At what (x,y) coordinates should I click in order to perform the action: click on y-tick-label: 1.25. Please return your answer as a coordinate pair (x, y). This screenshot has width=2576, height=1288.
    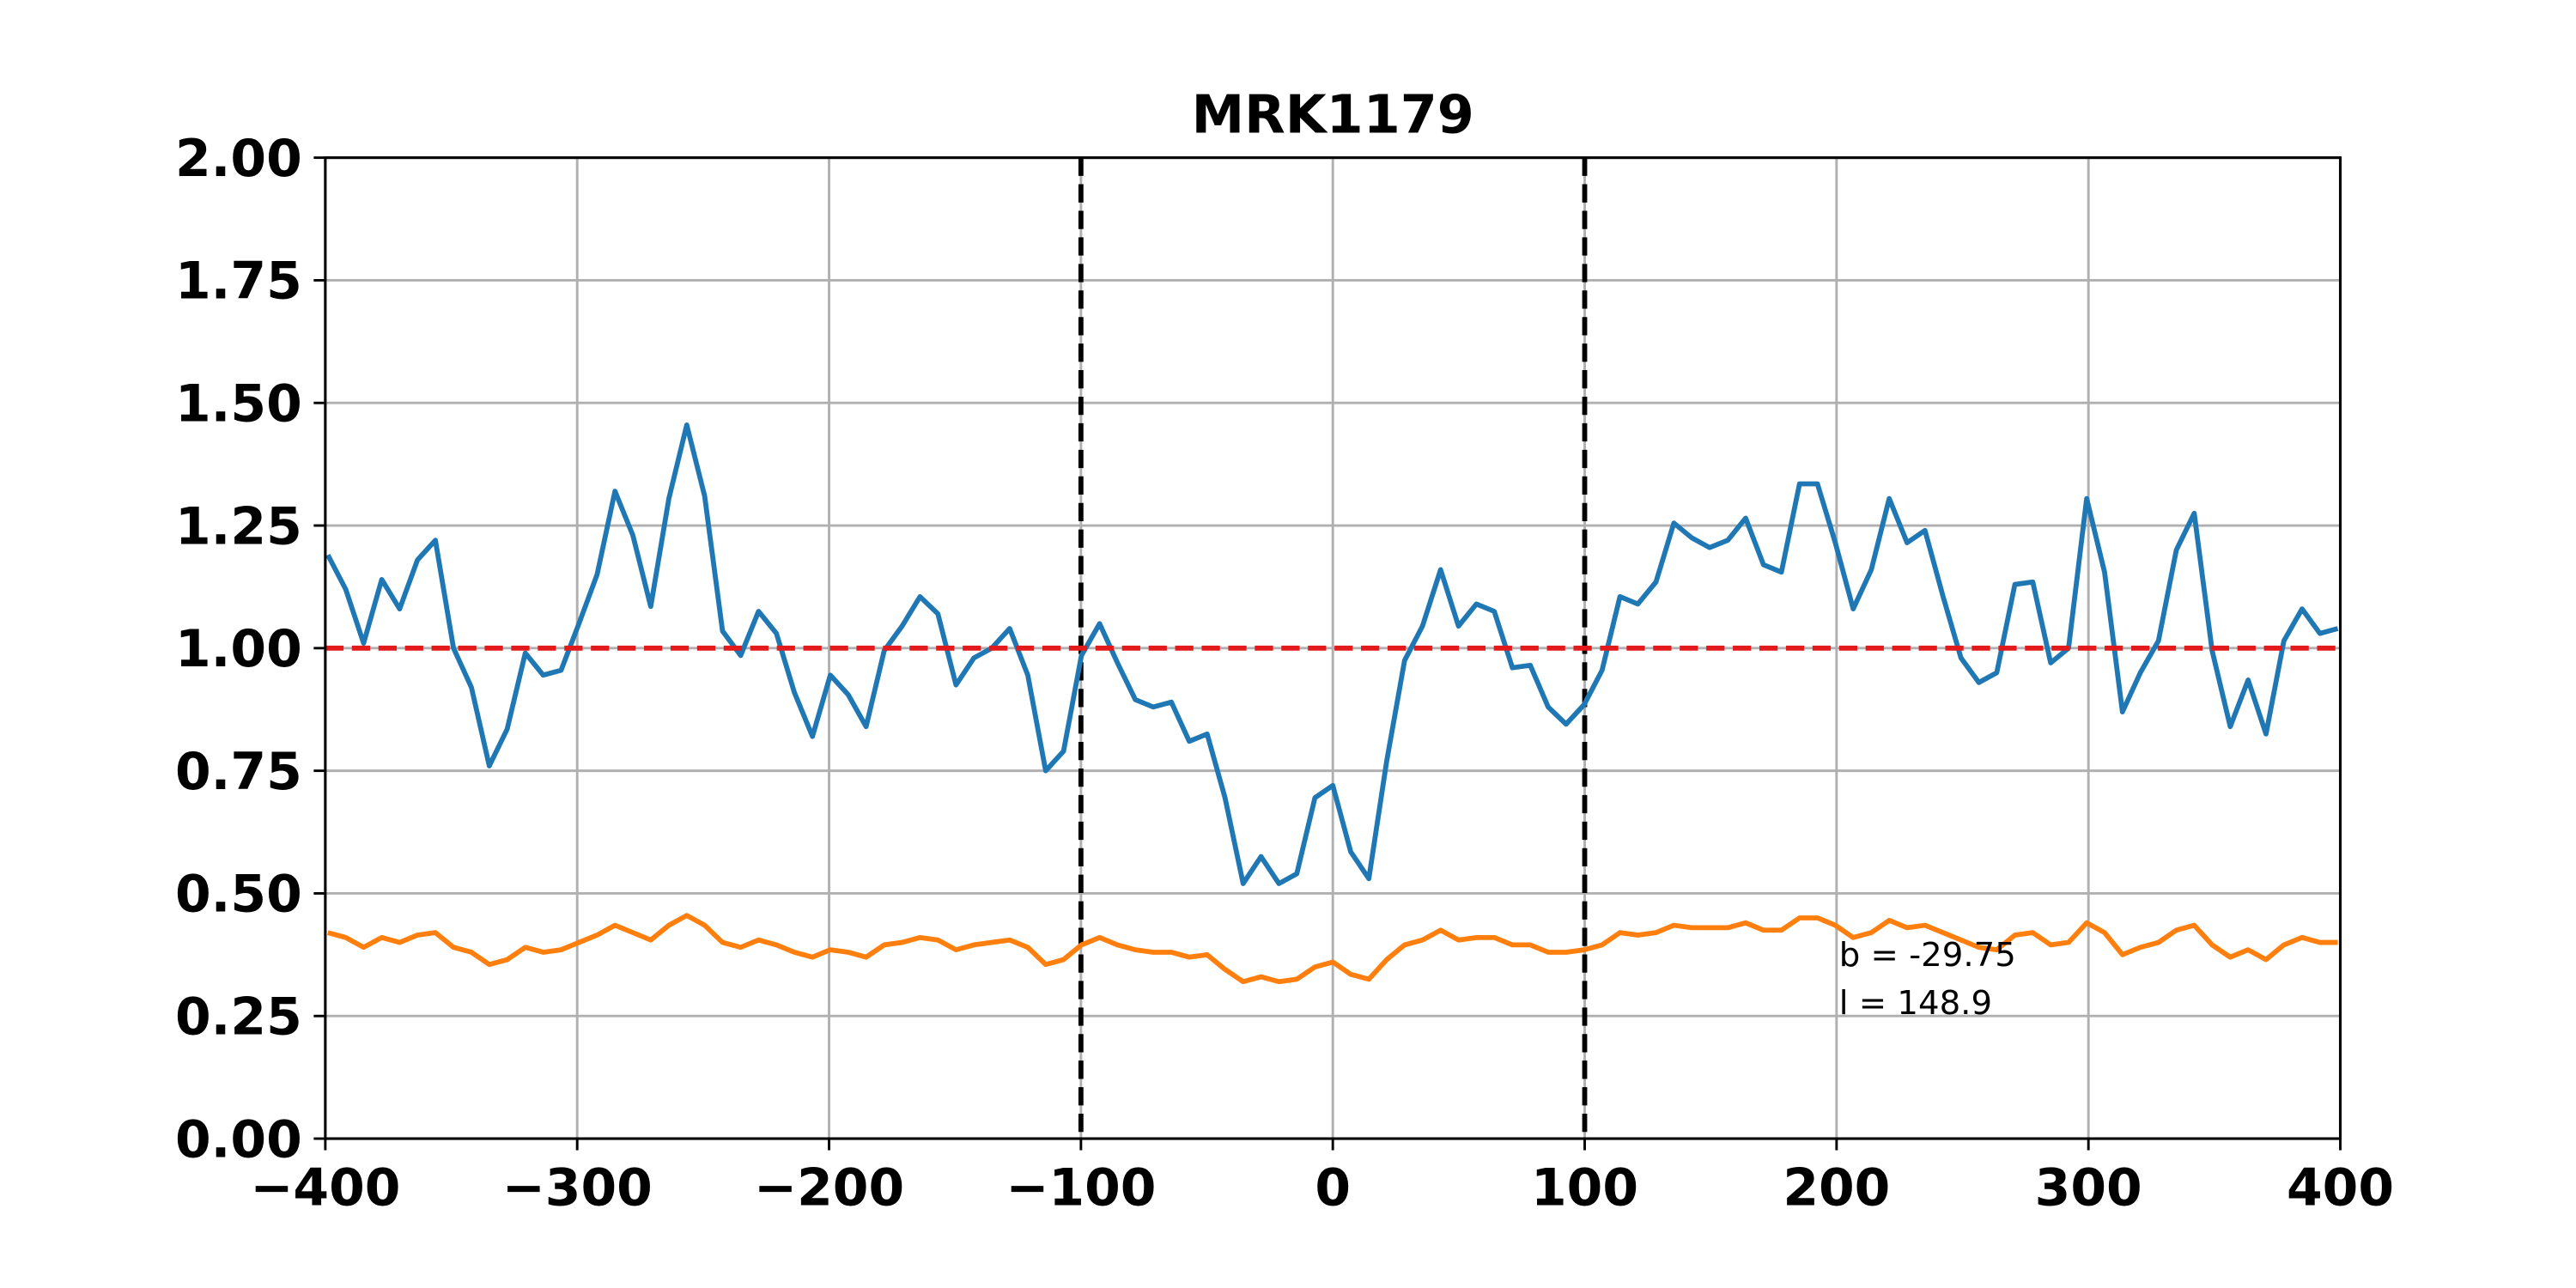
    Looking at the image, I should click on (239, 526).